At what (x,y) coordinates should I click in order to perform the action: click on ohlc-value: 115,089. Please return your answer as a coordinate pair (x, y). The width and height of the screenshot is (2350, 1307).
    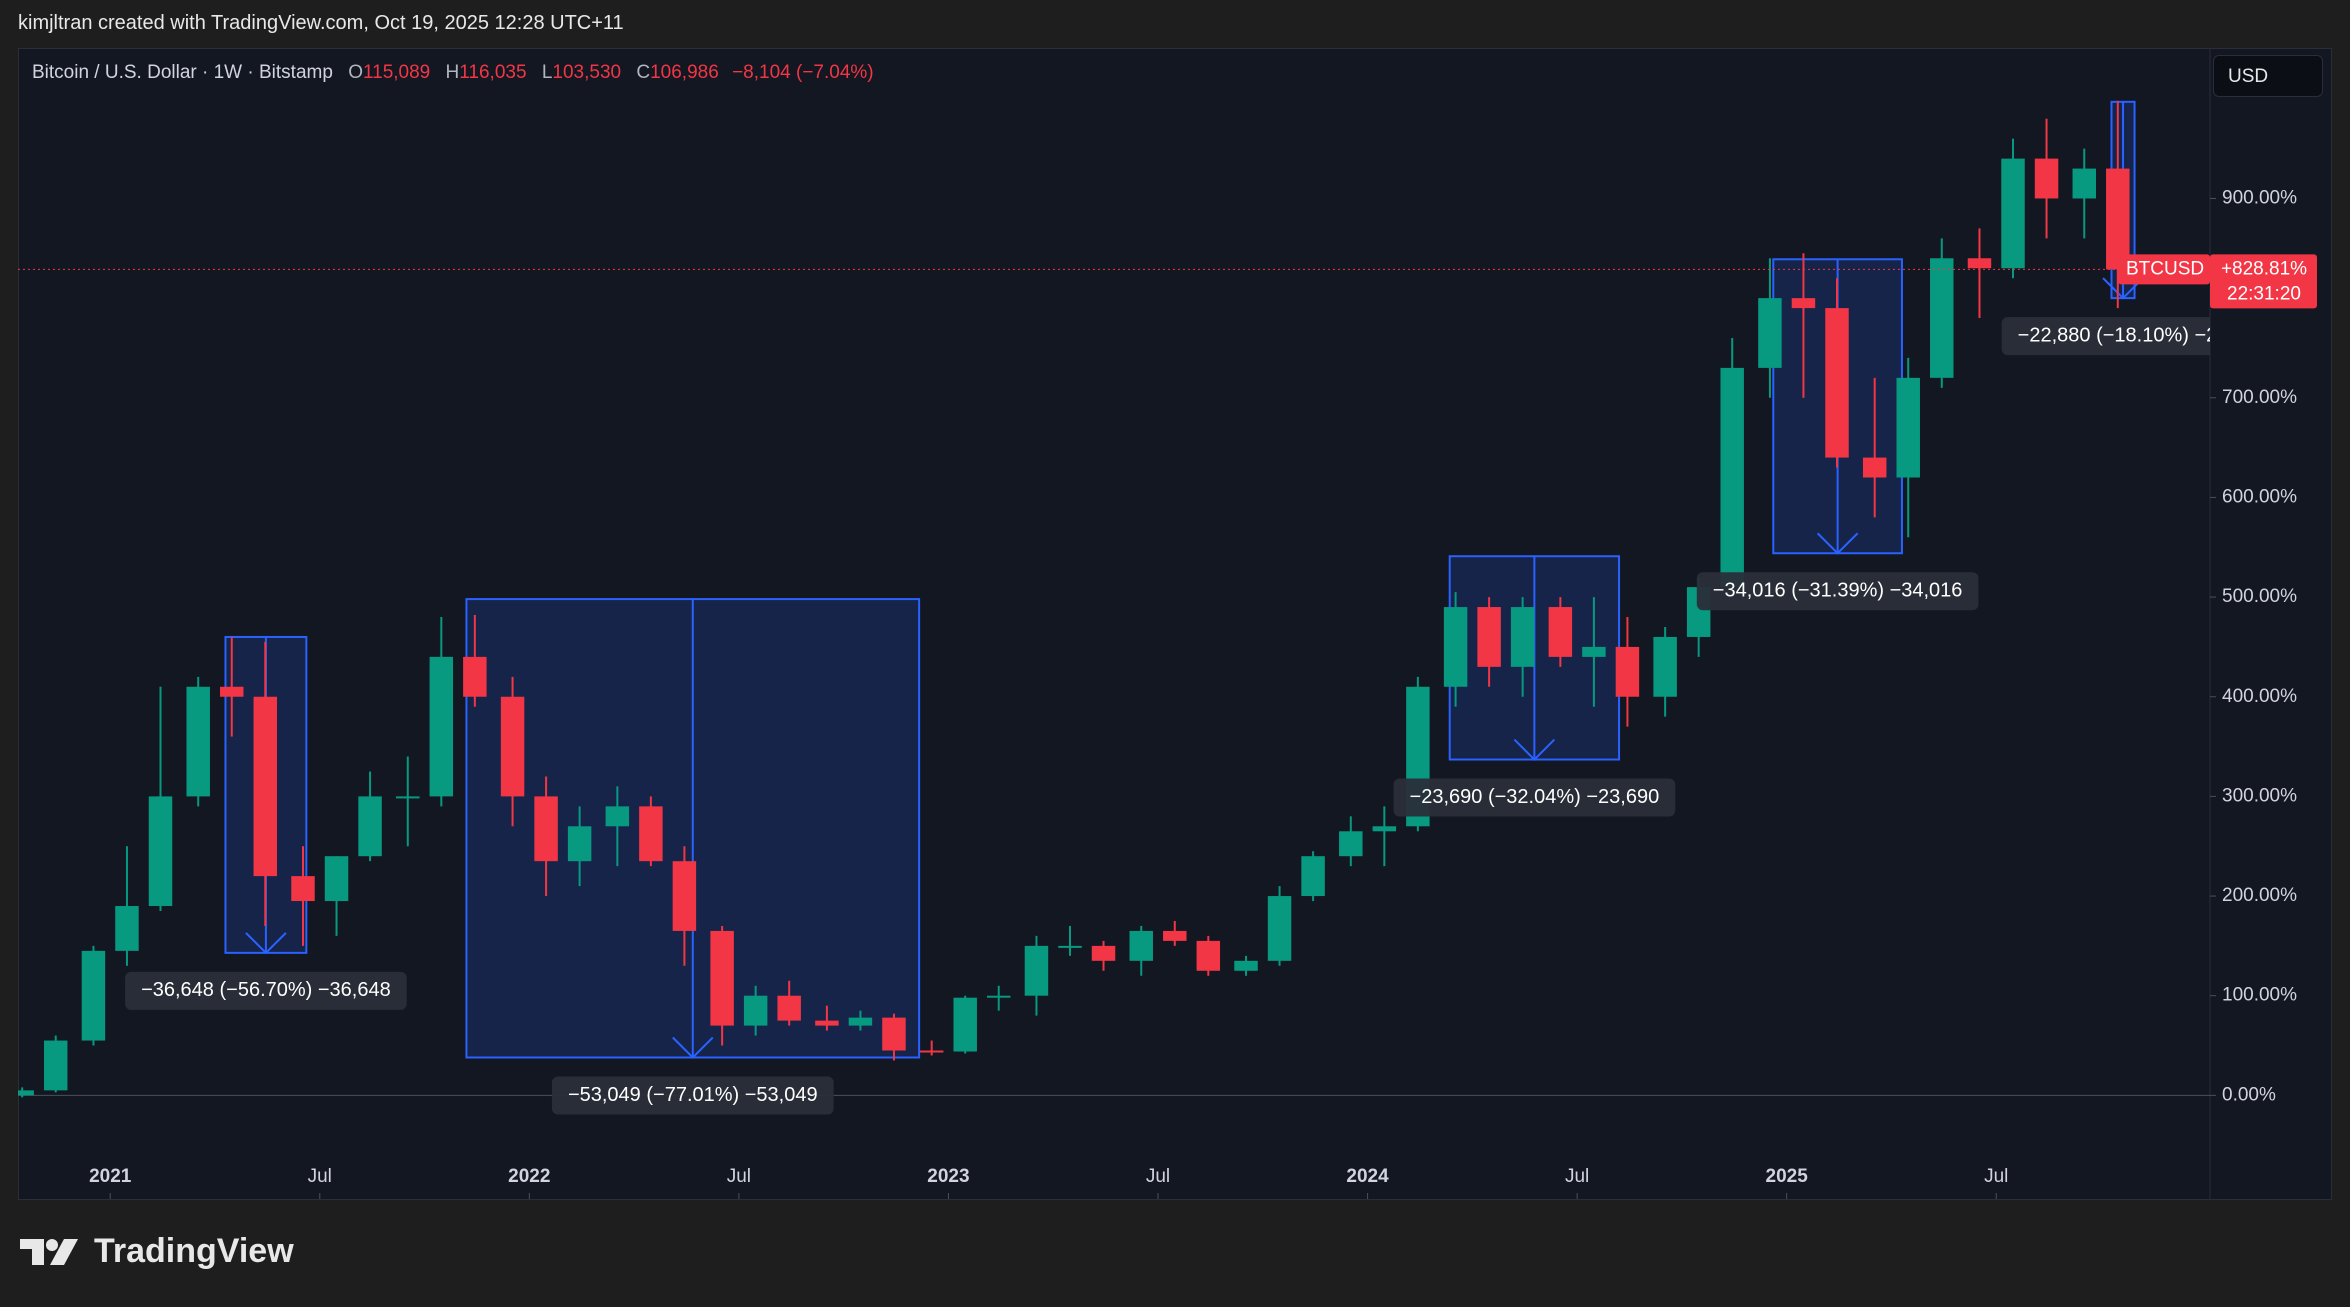
    Looking at the image, I should click on (396, 72).